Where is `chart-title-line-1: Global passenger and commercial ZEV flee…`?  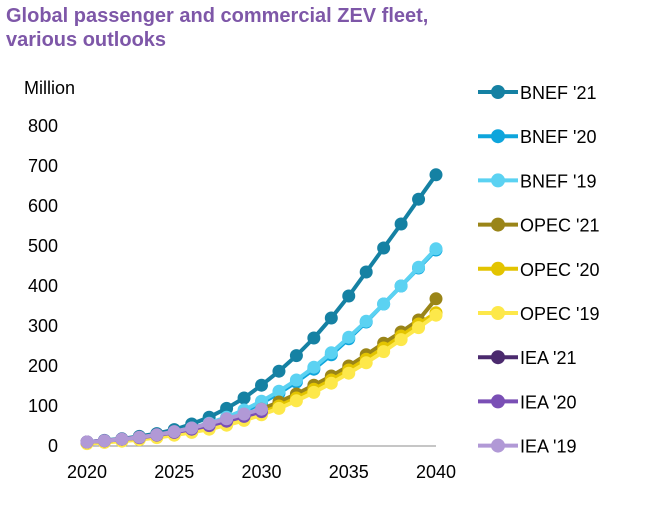 chart-title-line-1: Global passenger and commercial ZEV flee… is located at coordinates (217, 16).